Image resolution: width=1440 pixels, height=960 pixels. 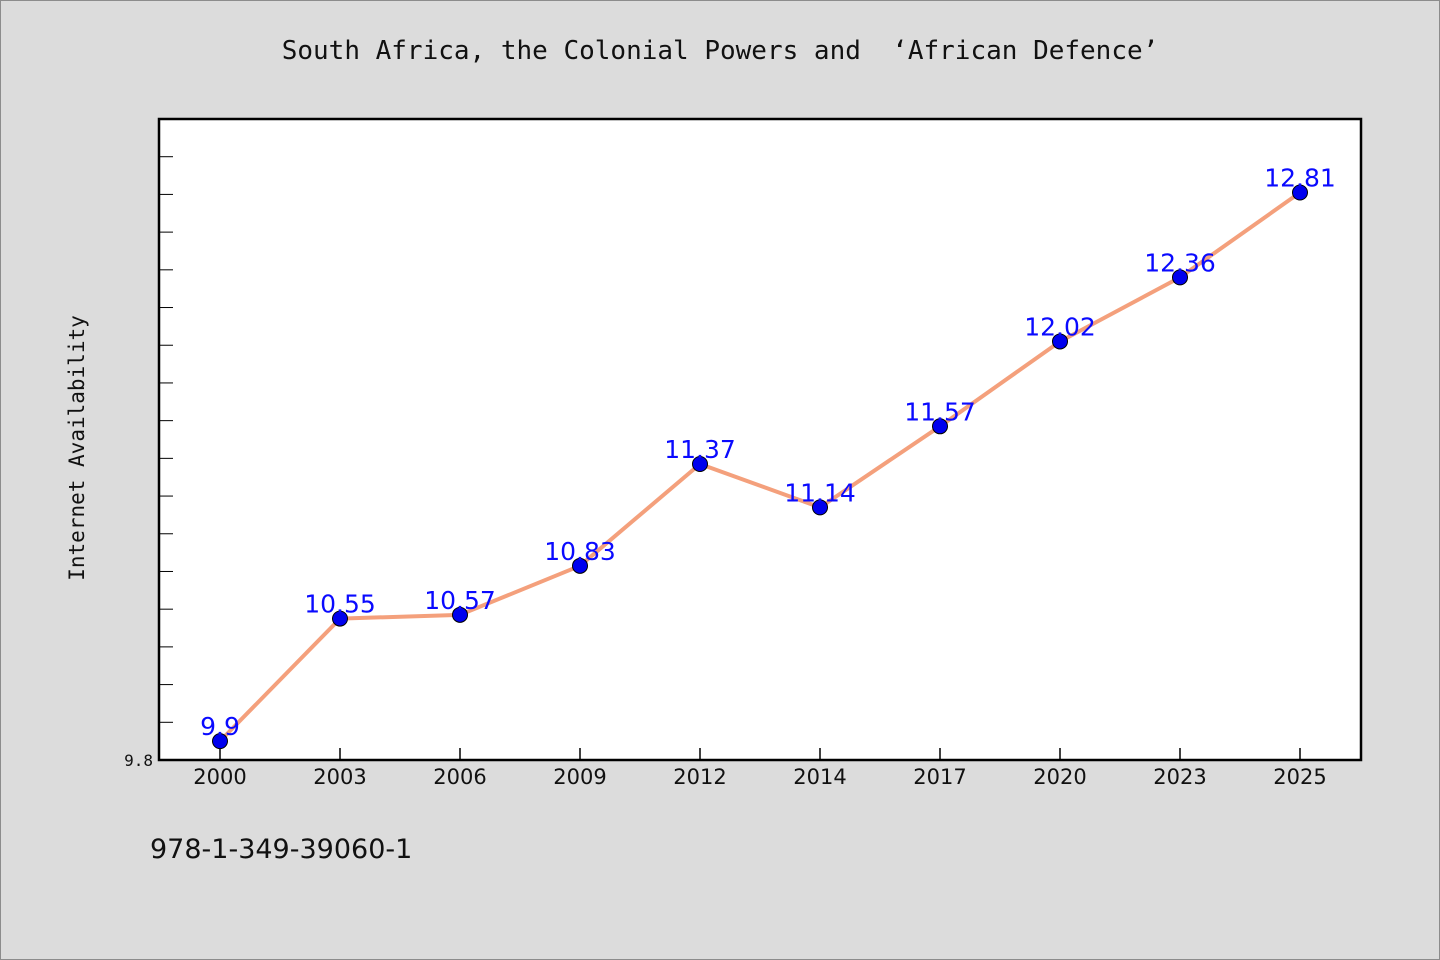 What do you see at coordinates (699, 777) in the screenshot?
I see `x-tick-label: 2012` at bounding box center [699, 777].